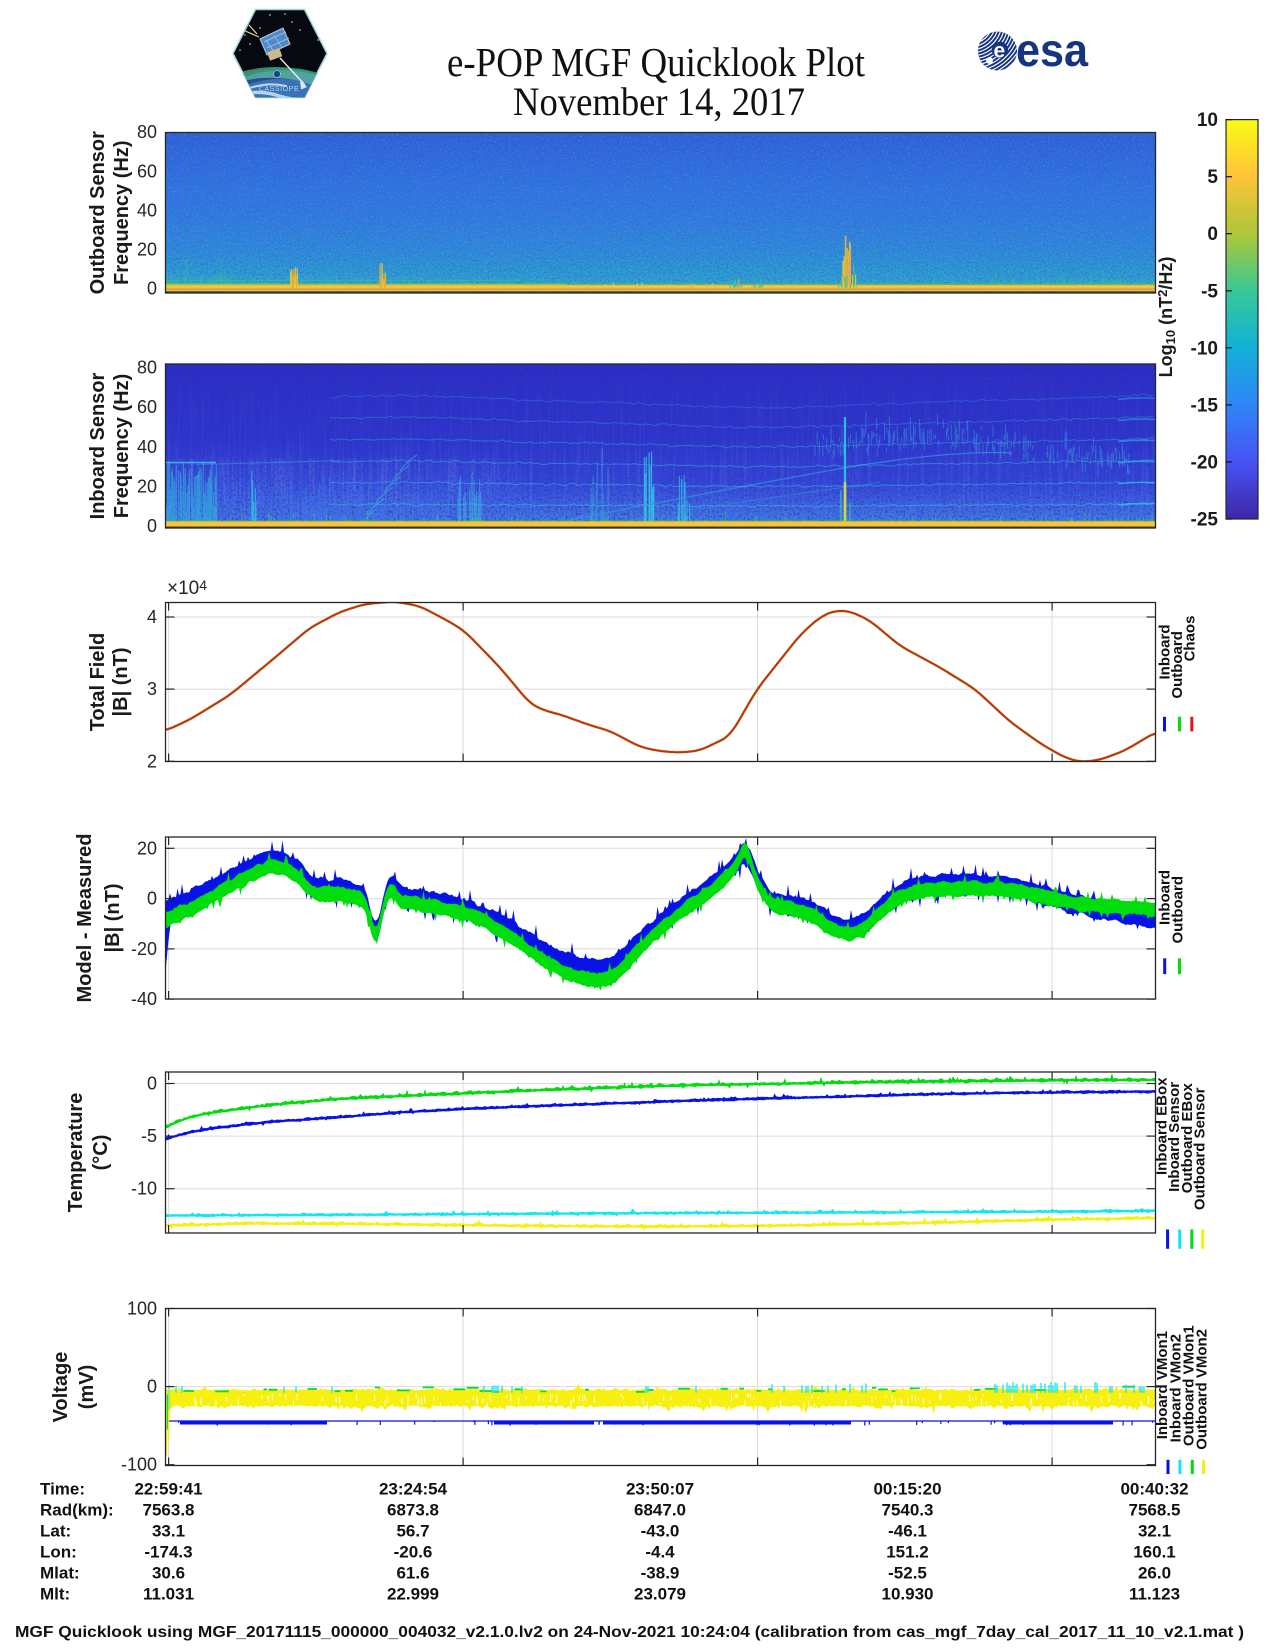 The width and height of the screenshot is (1275, 1650). Describe the element at coordinates (660, 1552) in the screenshot. I see `svg-text: -4.4` at that location.